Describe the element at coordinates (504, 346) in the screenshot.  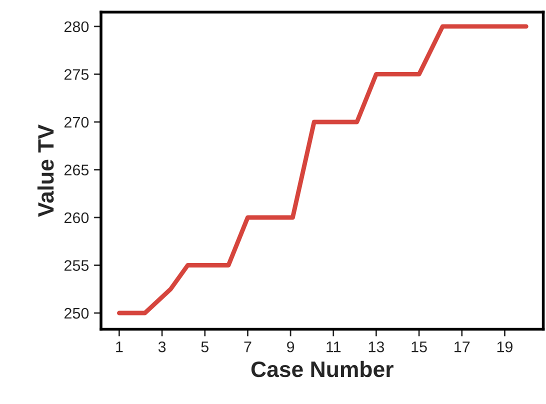
I see `x-tick-label: 19` at that location.